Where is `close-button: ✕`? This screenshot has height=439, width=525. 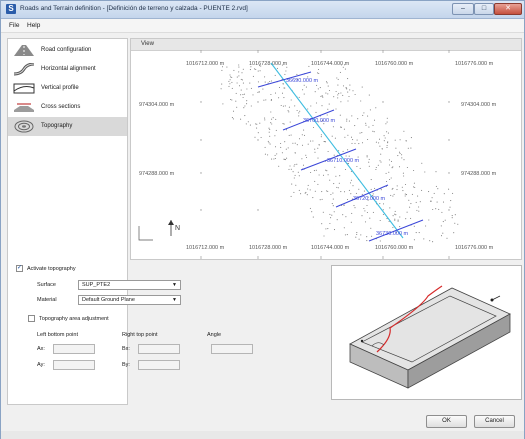
close-button: ✕ is located at coordinates (508, 9).